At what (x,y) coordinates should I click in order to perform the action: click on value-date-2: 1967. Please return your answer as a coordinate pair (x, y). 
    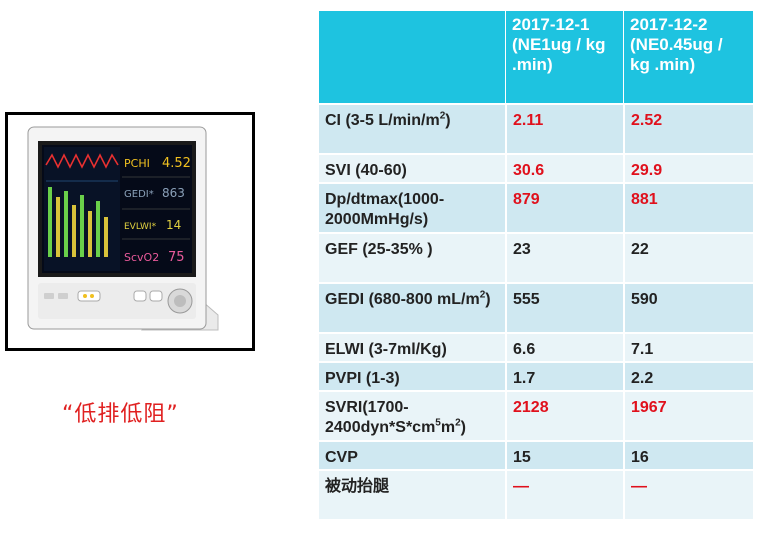
    Looking at the image, I should click on (688, 415).